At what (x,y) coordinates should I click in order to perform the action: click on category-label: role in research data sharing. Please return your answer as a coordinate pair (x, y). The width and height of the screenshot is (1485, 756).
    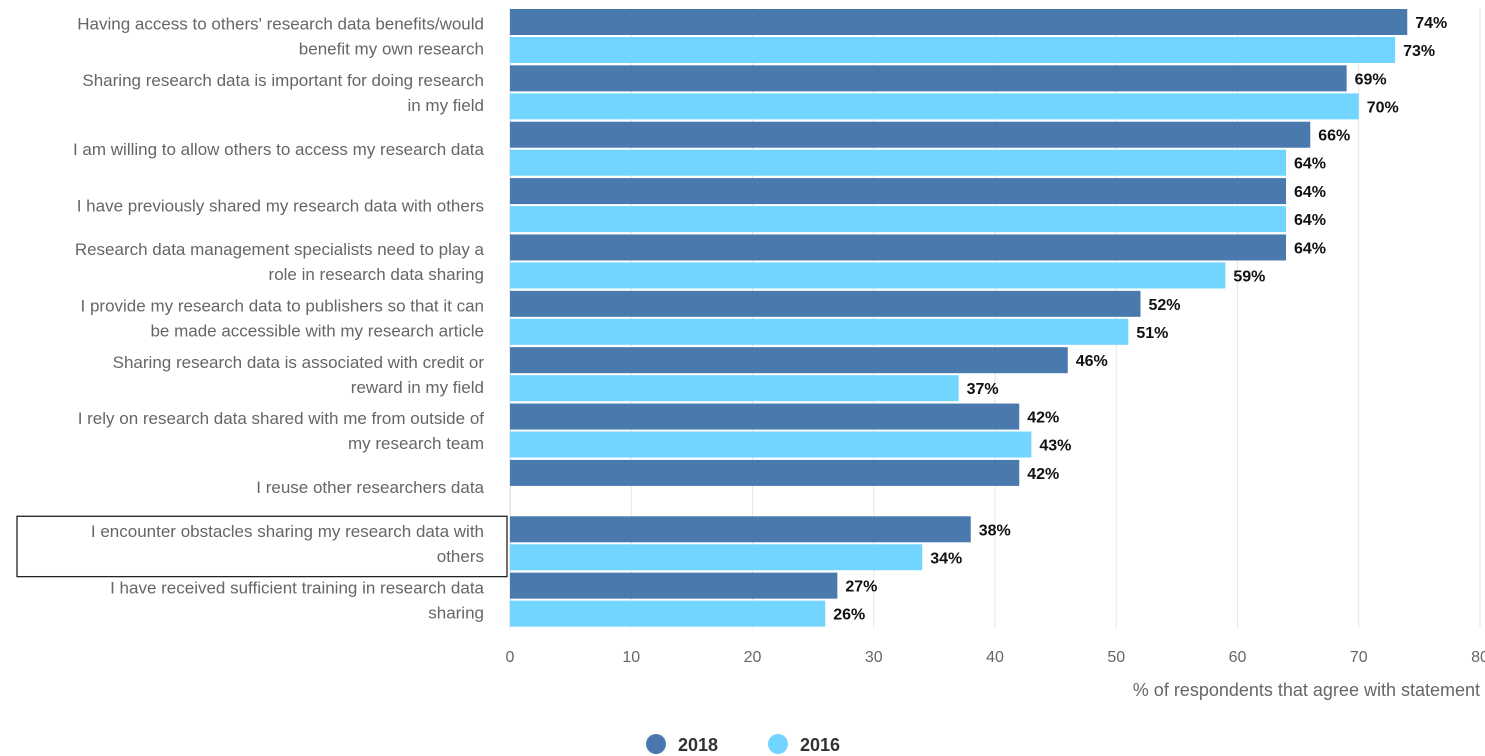
    Looking at the image, I should click on (376, 274).